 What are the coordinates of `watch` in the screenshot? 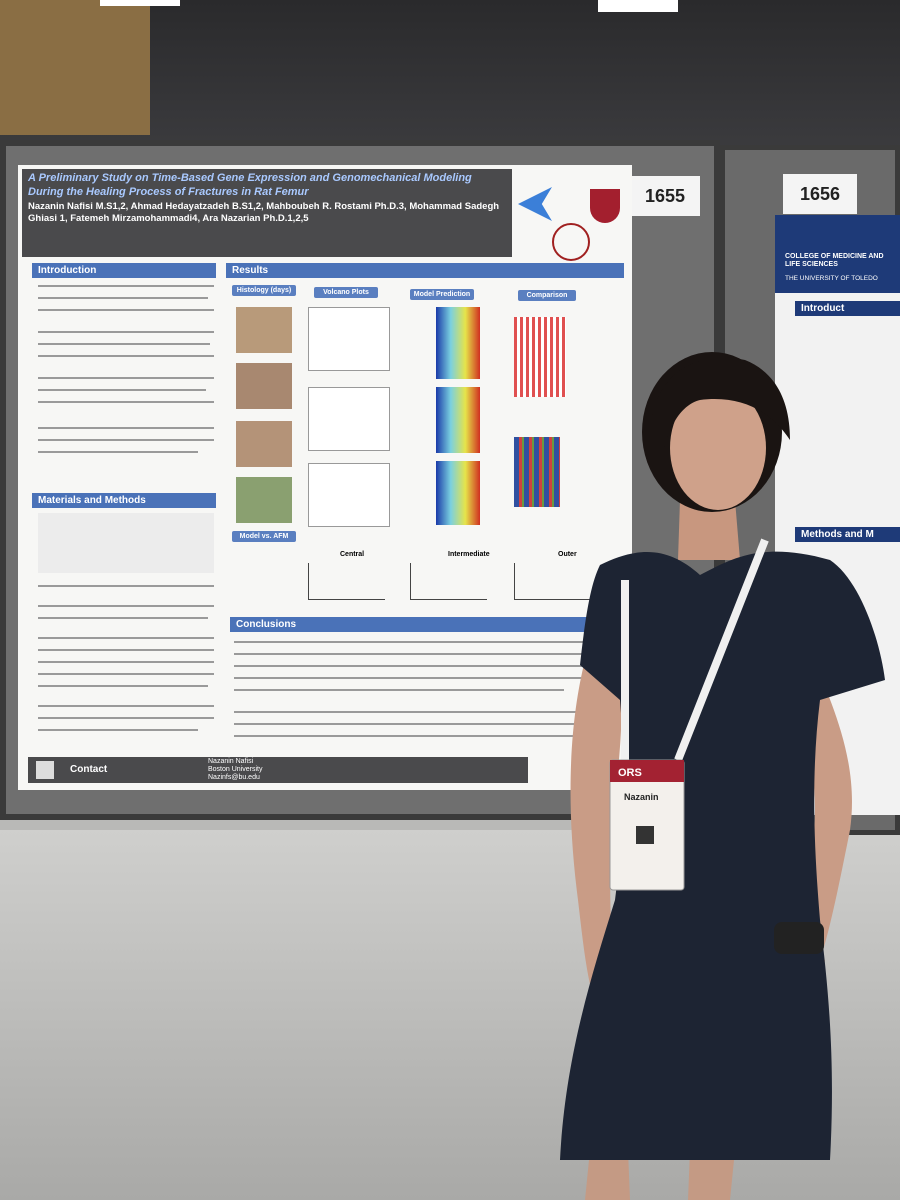 It's located at (799, 938).